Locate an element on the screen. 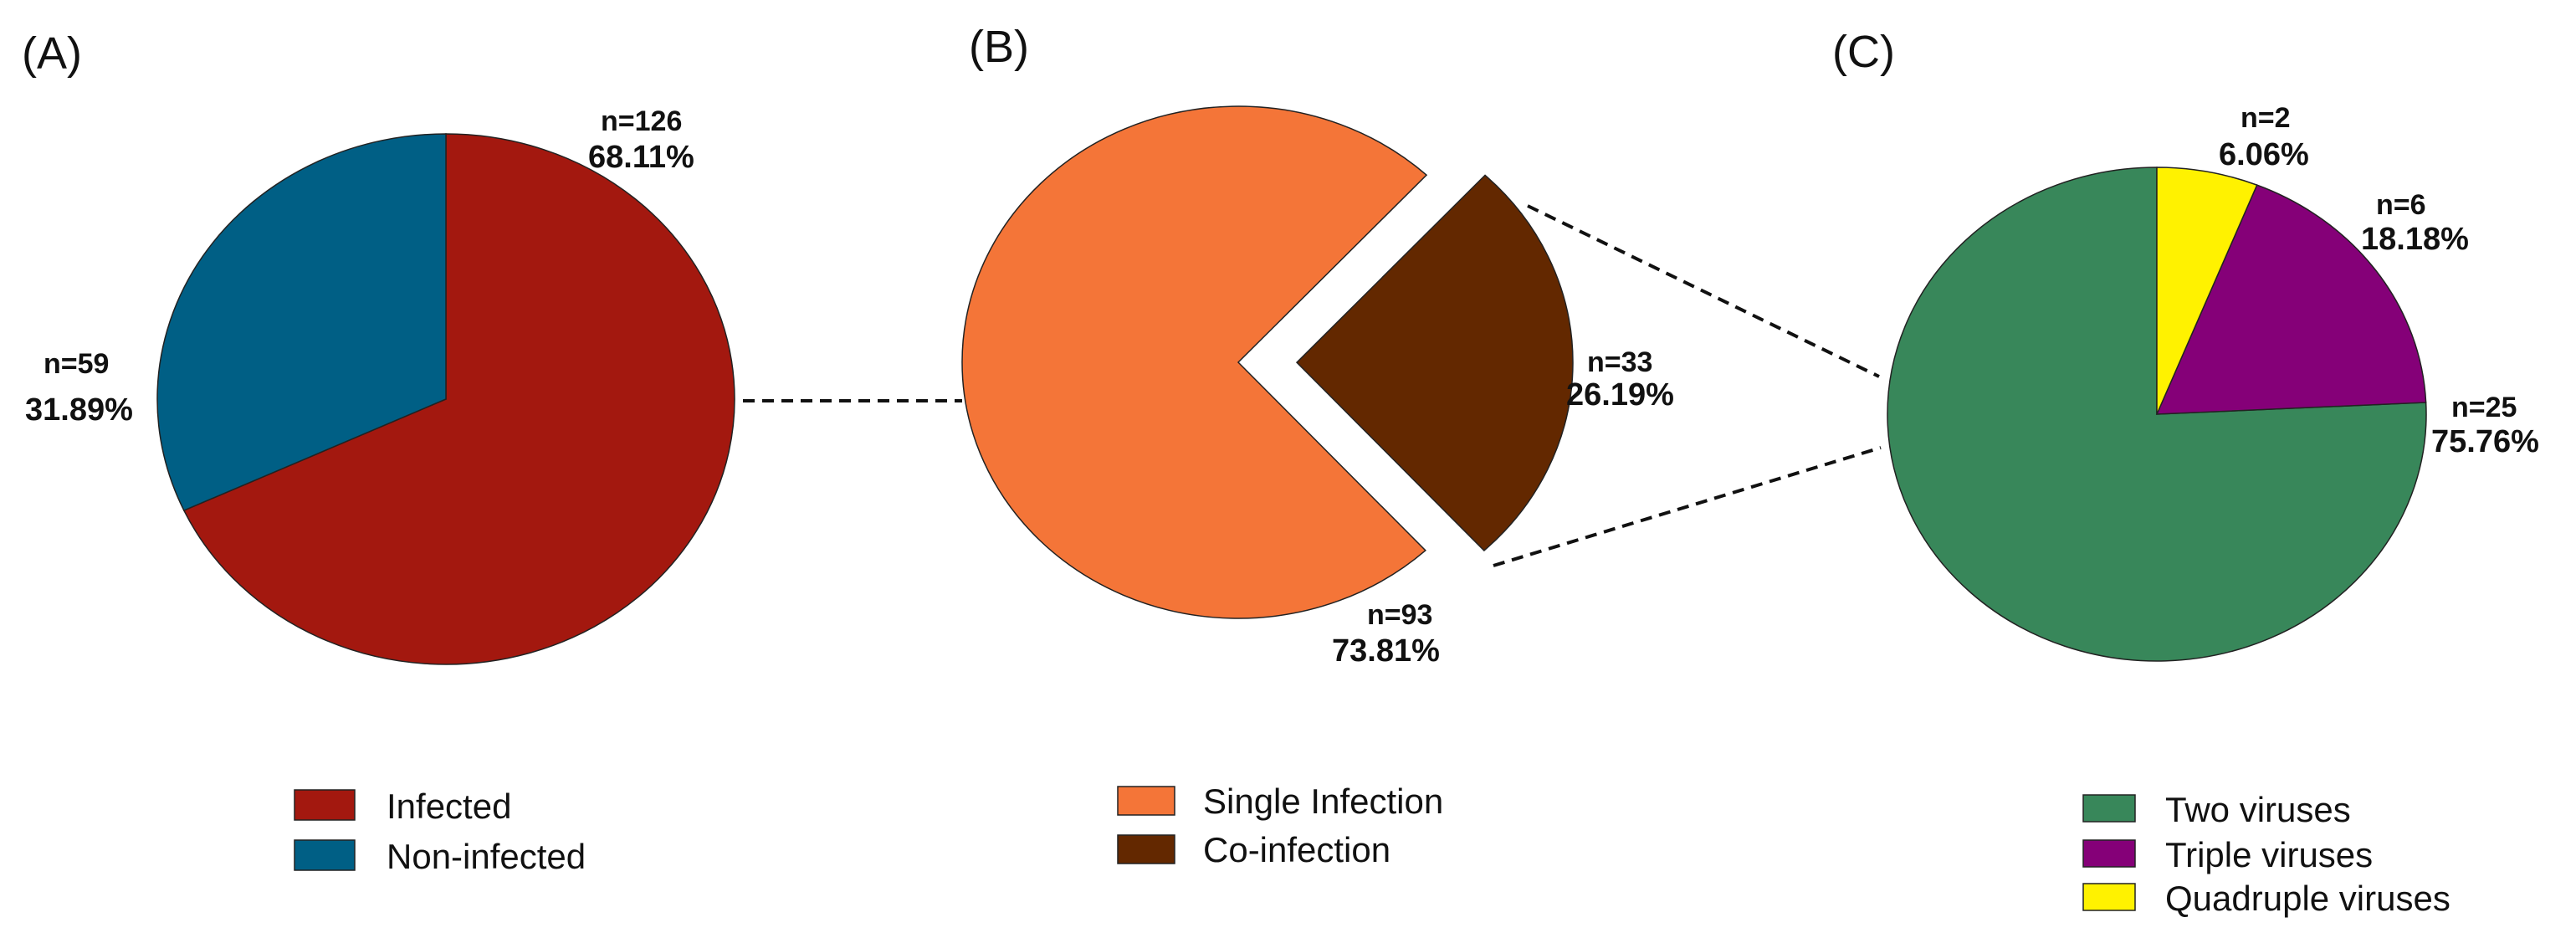  label-b-coinfection-n: n=33 is located at coordinates (1620, 362).